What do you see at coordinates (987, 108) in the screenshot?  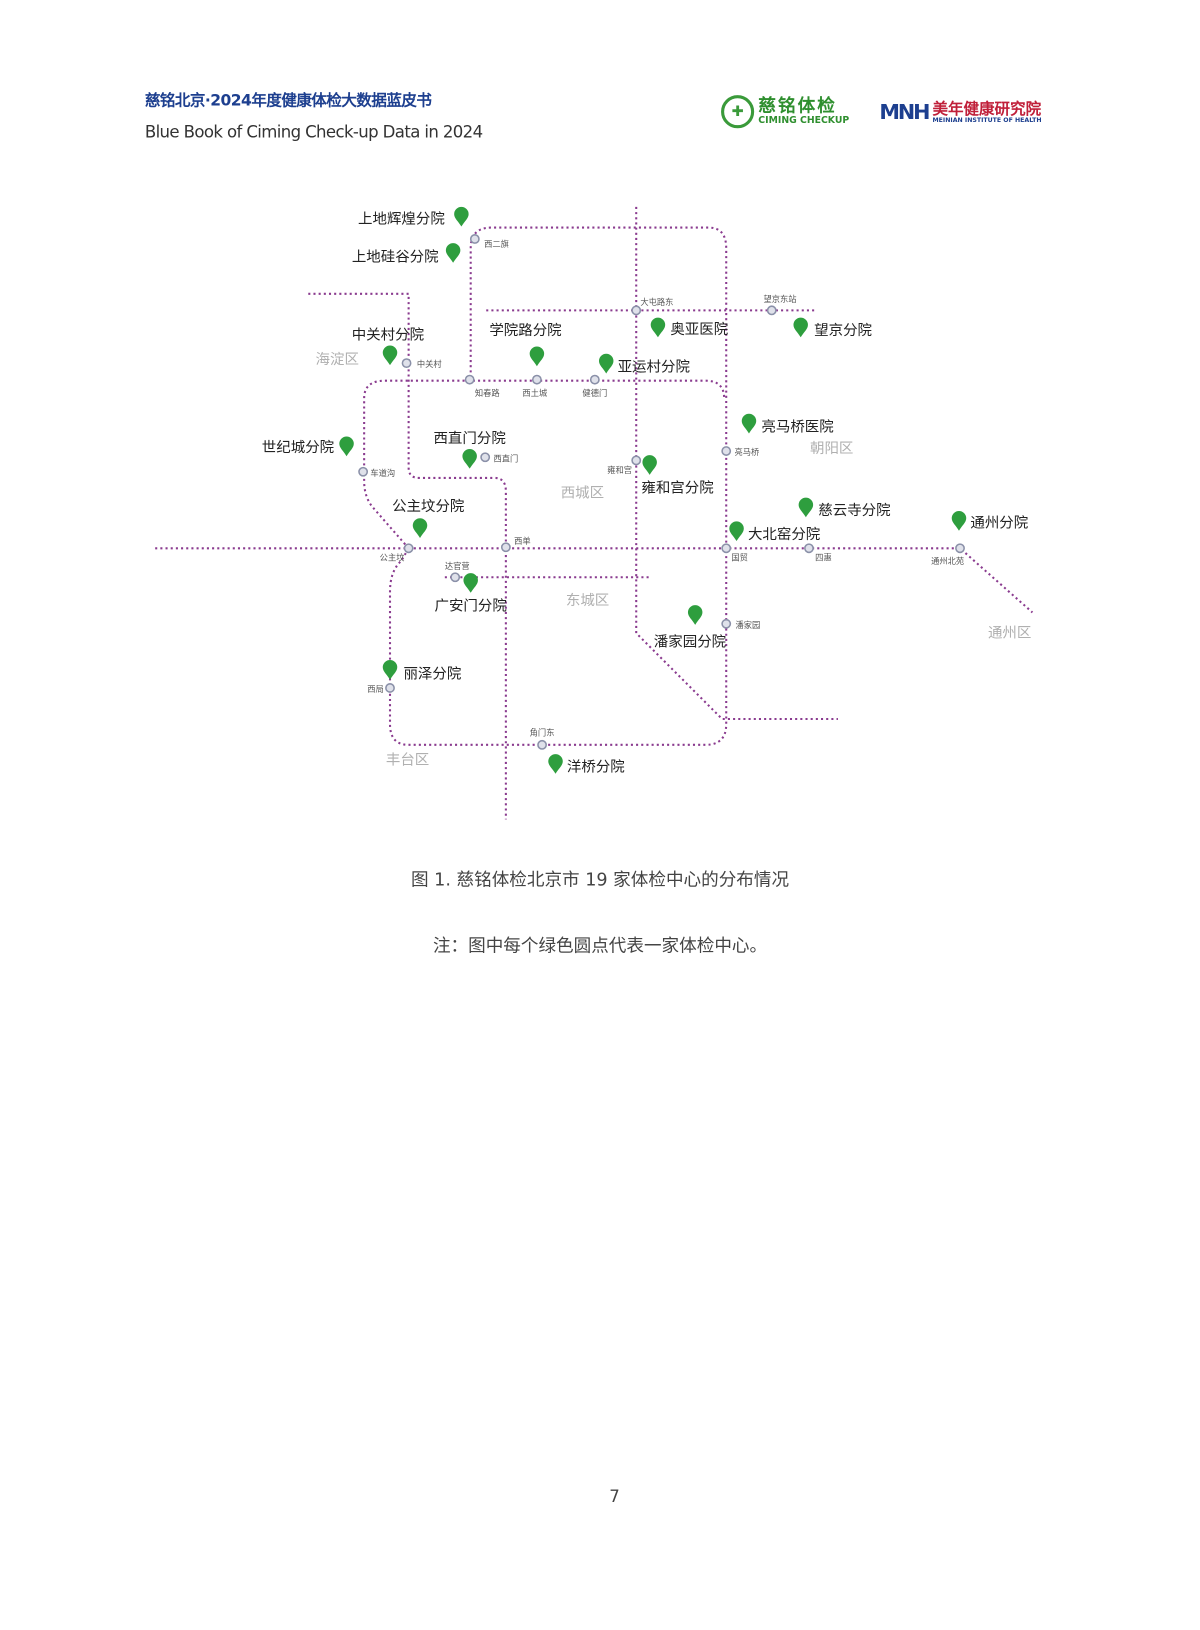 I see `meinian-logo-cn: 美年健康研究院` at bounding box center [987, 108].